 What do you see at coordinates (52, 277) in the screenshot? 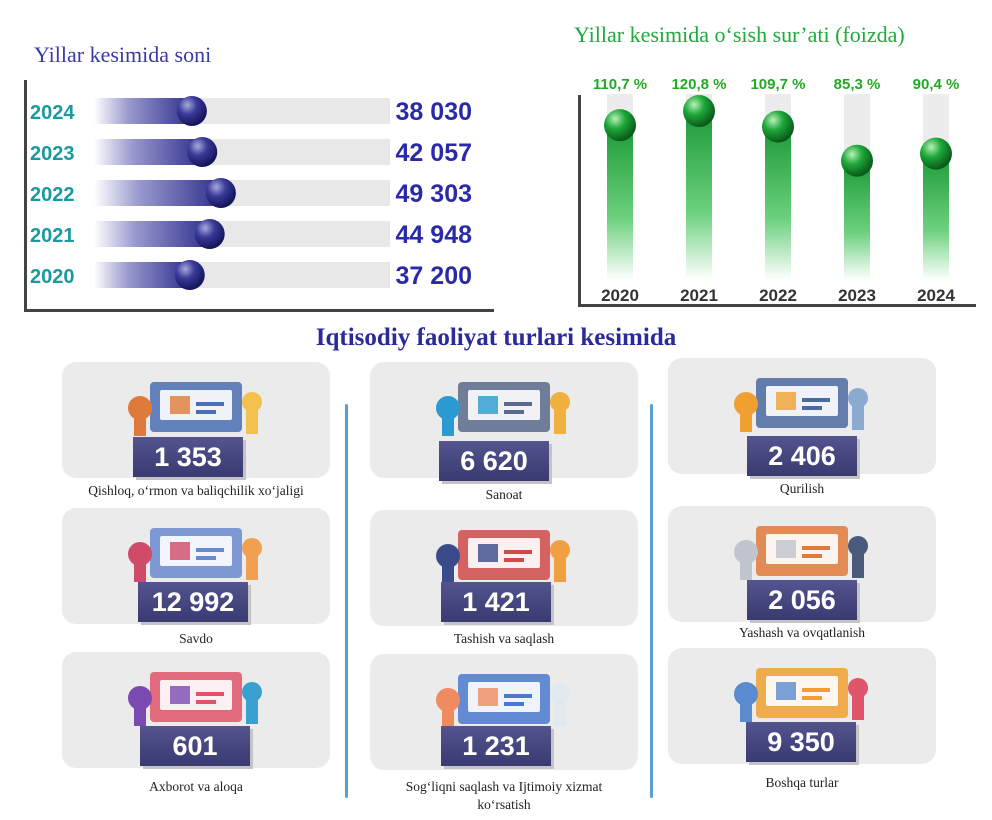
I see `bar-category-label: 2020` at bounding box center [52, 277].